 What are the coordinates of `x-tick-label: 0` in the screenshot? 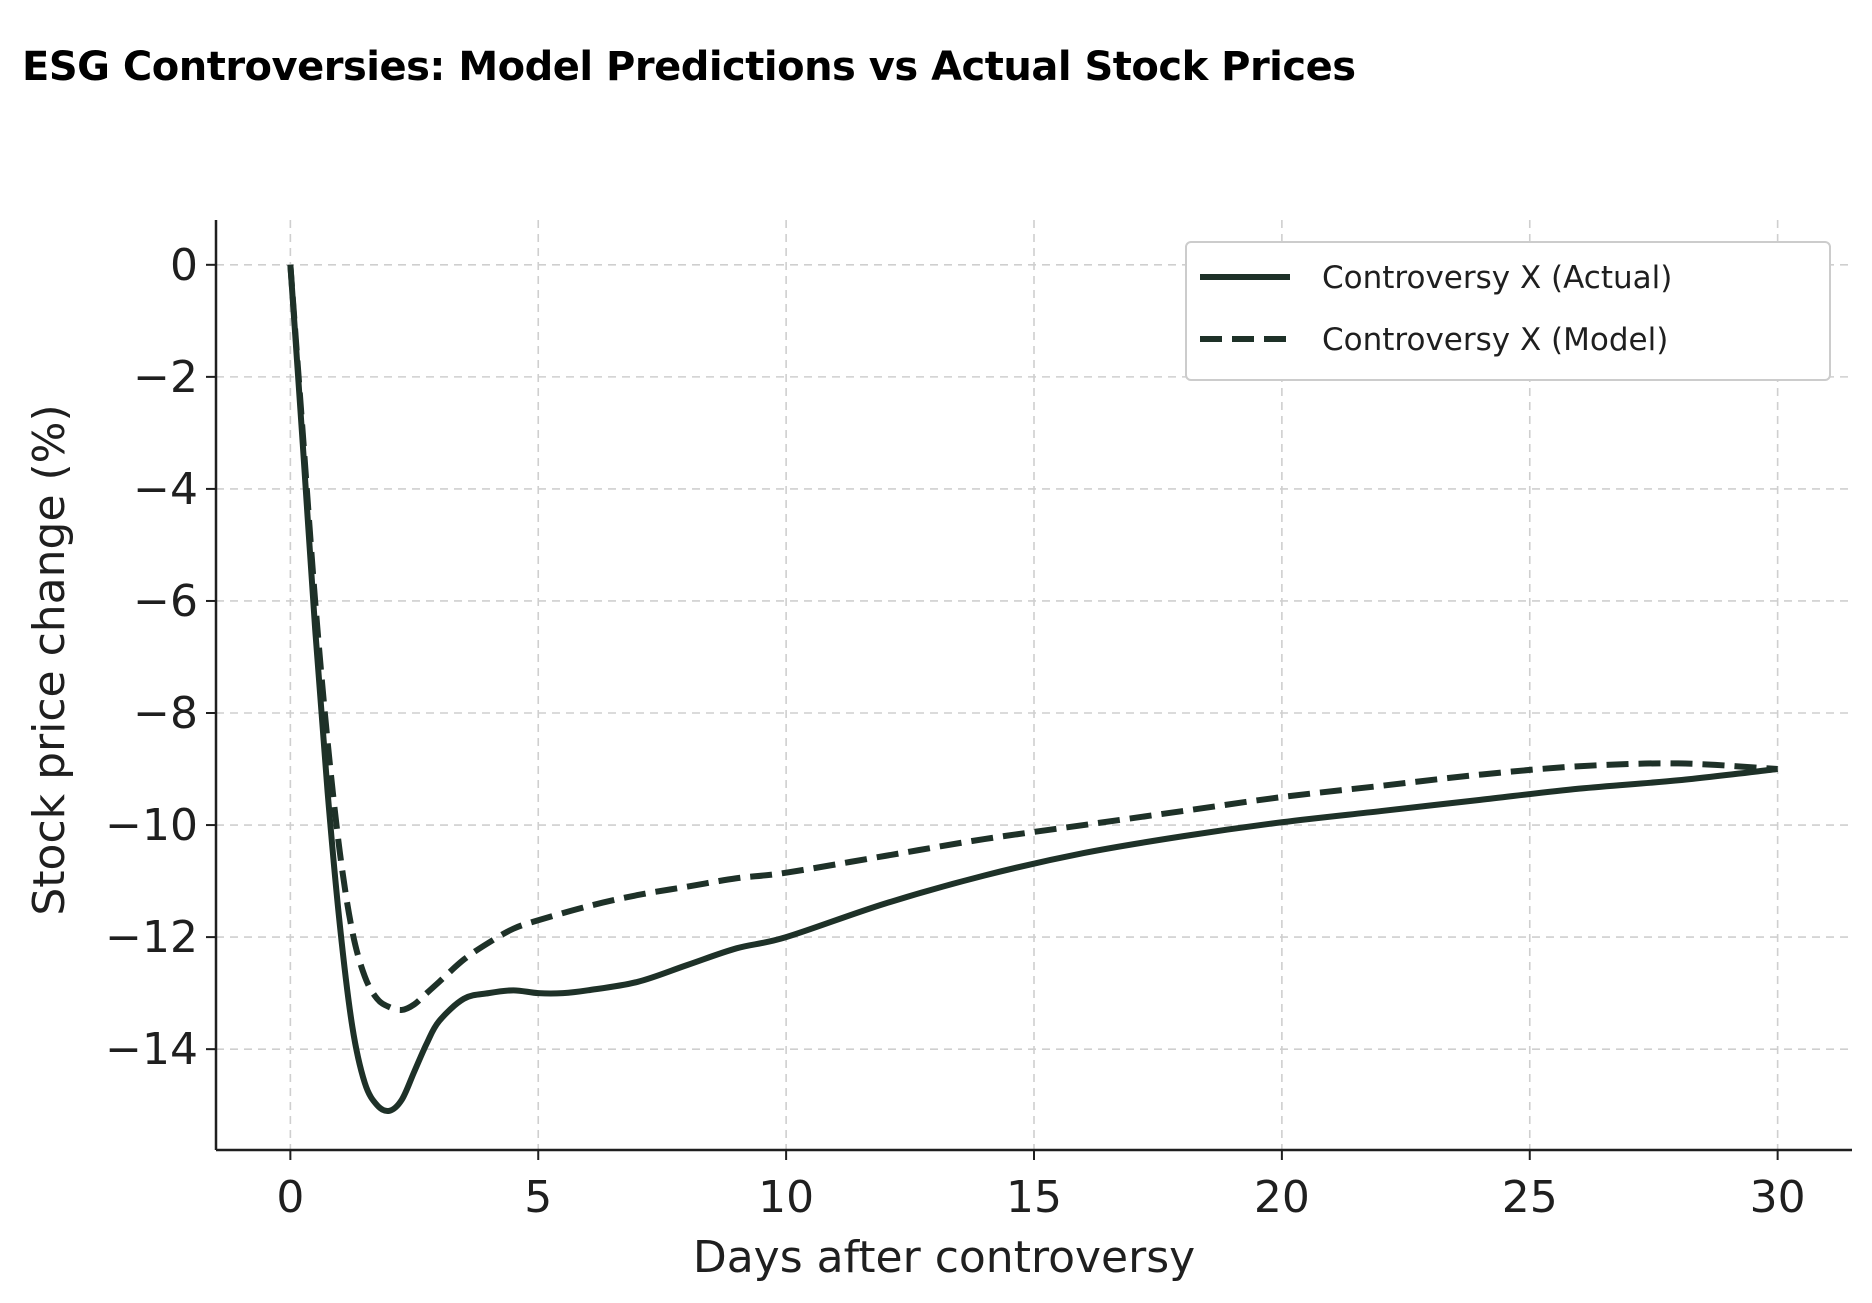 It's located at (290, 1197).